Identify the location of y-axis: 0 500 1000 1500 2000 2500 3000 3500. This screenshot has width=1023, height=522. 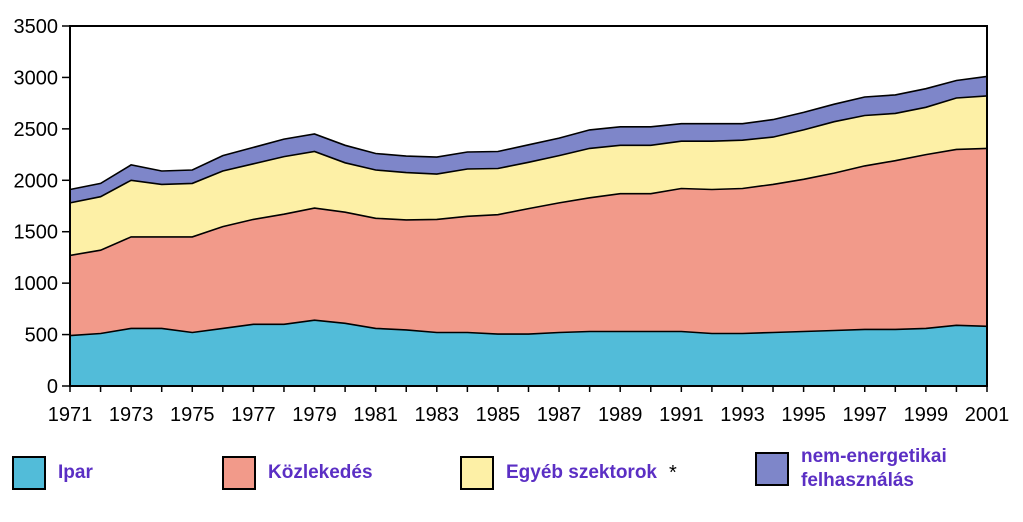
(42, 207).